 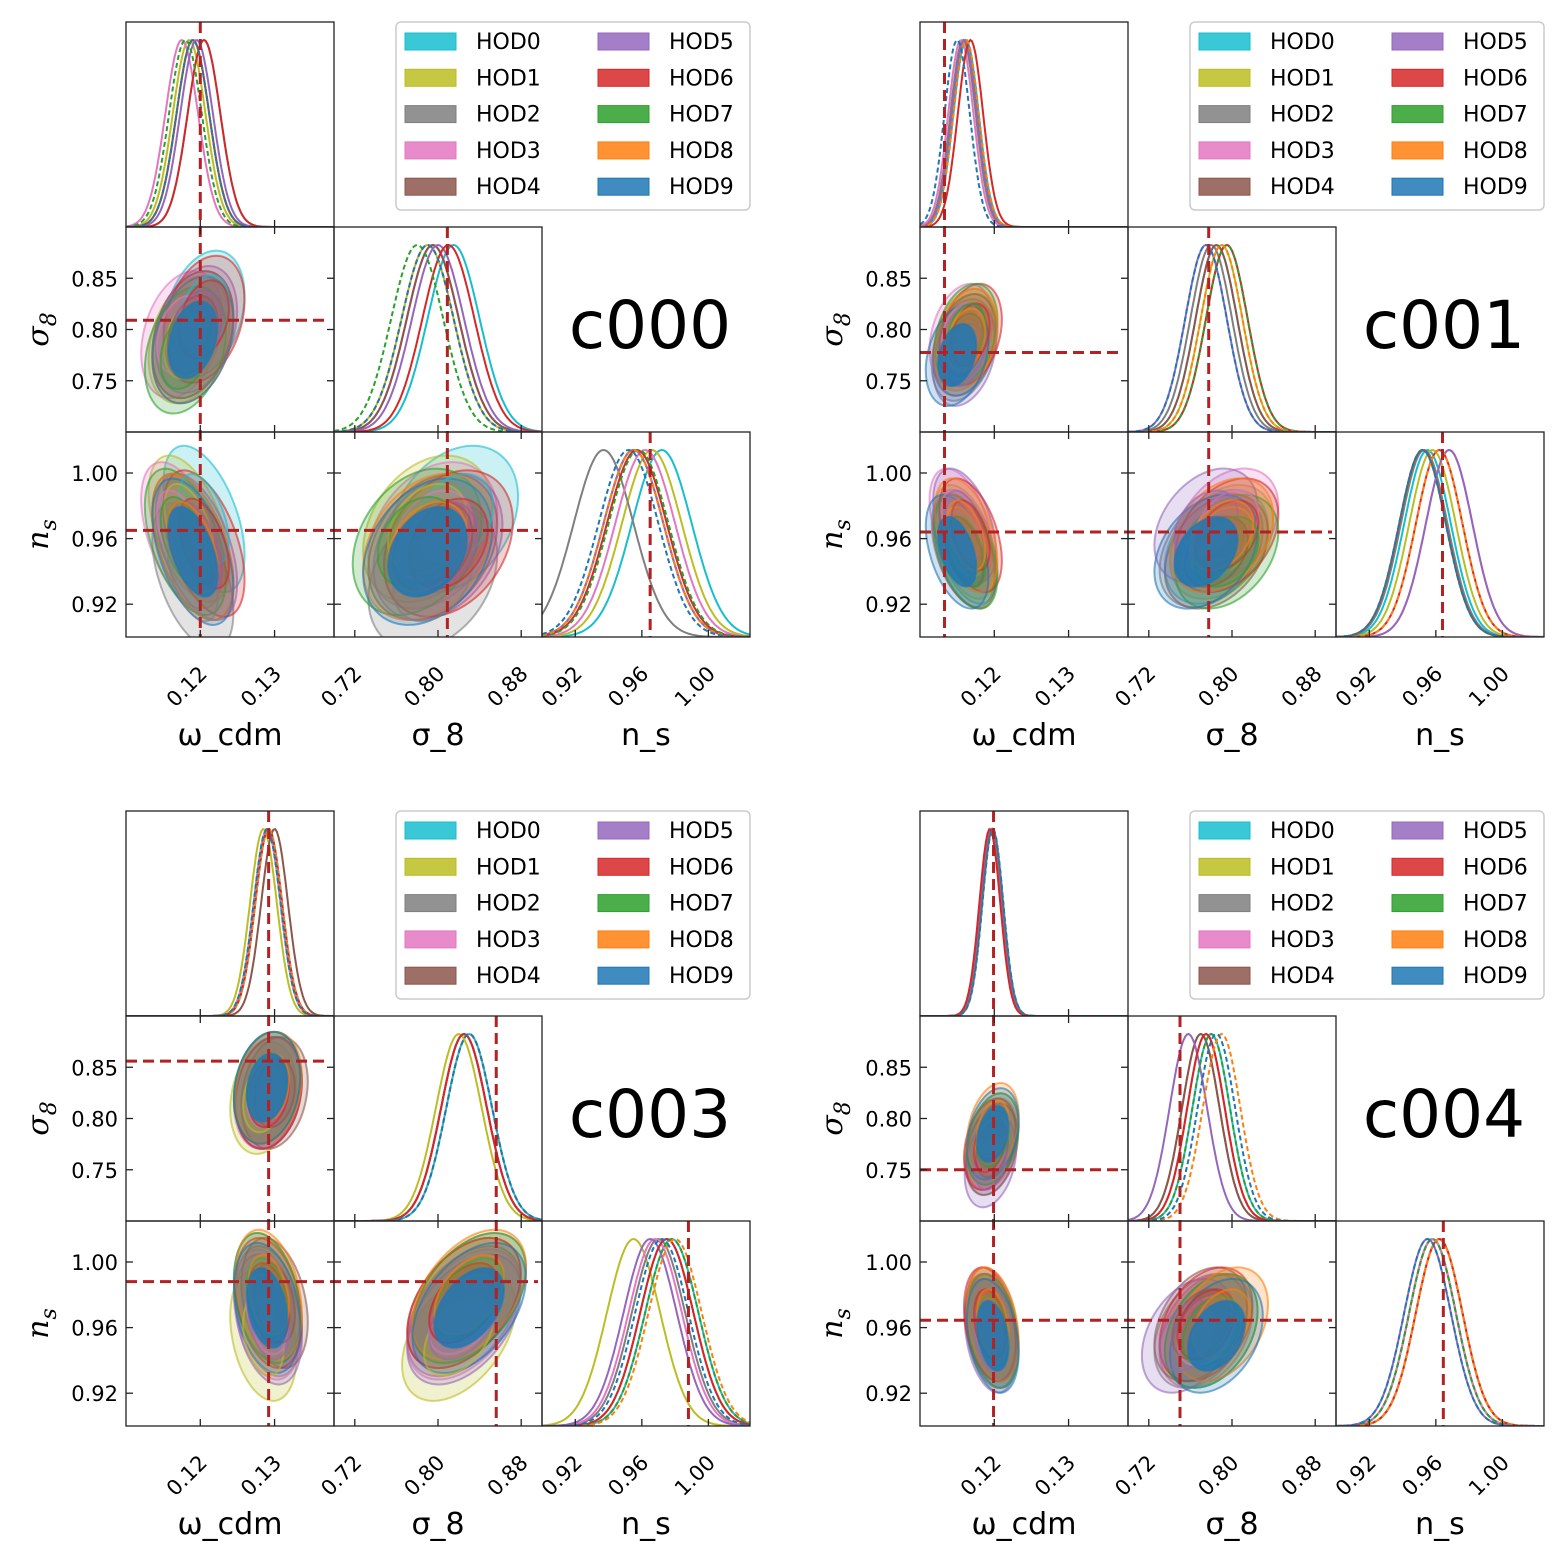 I want to click on marginal-ω_cdm, so click(x=230, y=132).